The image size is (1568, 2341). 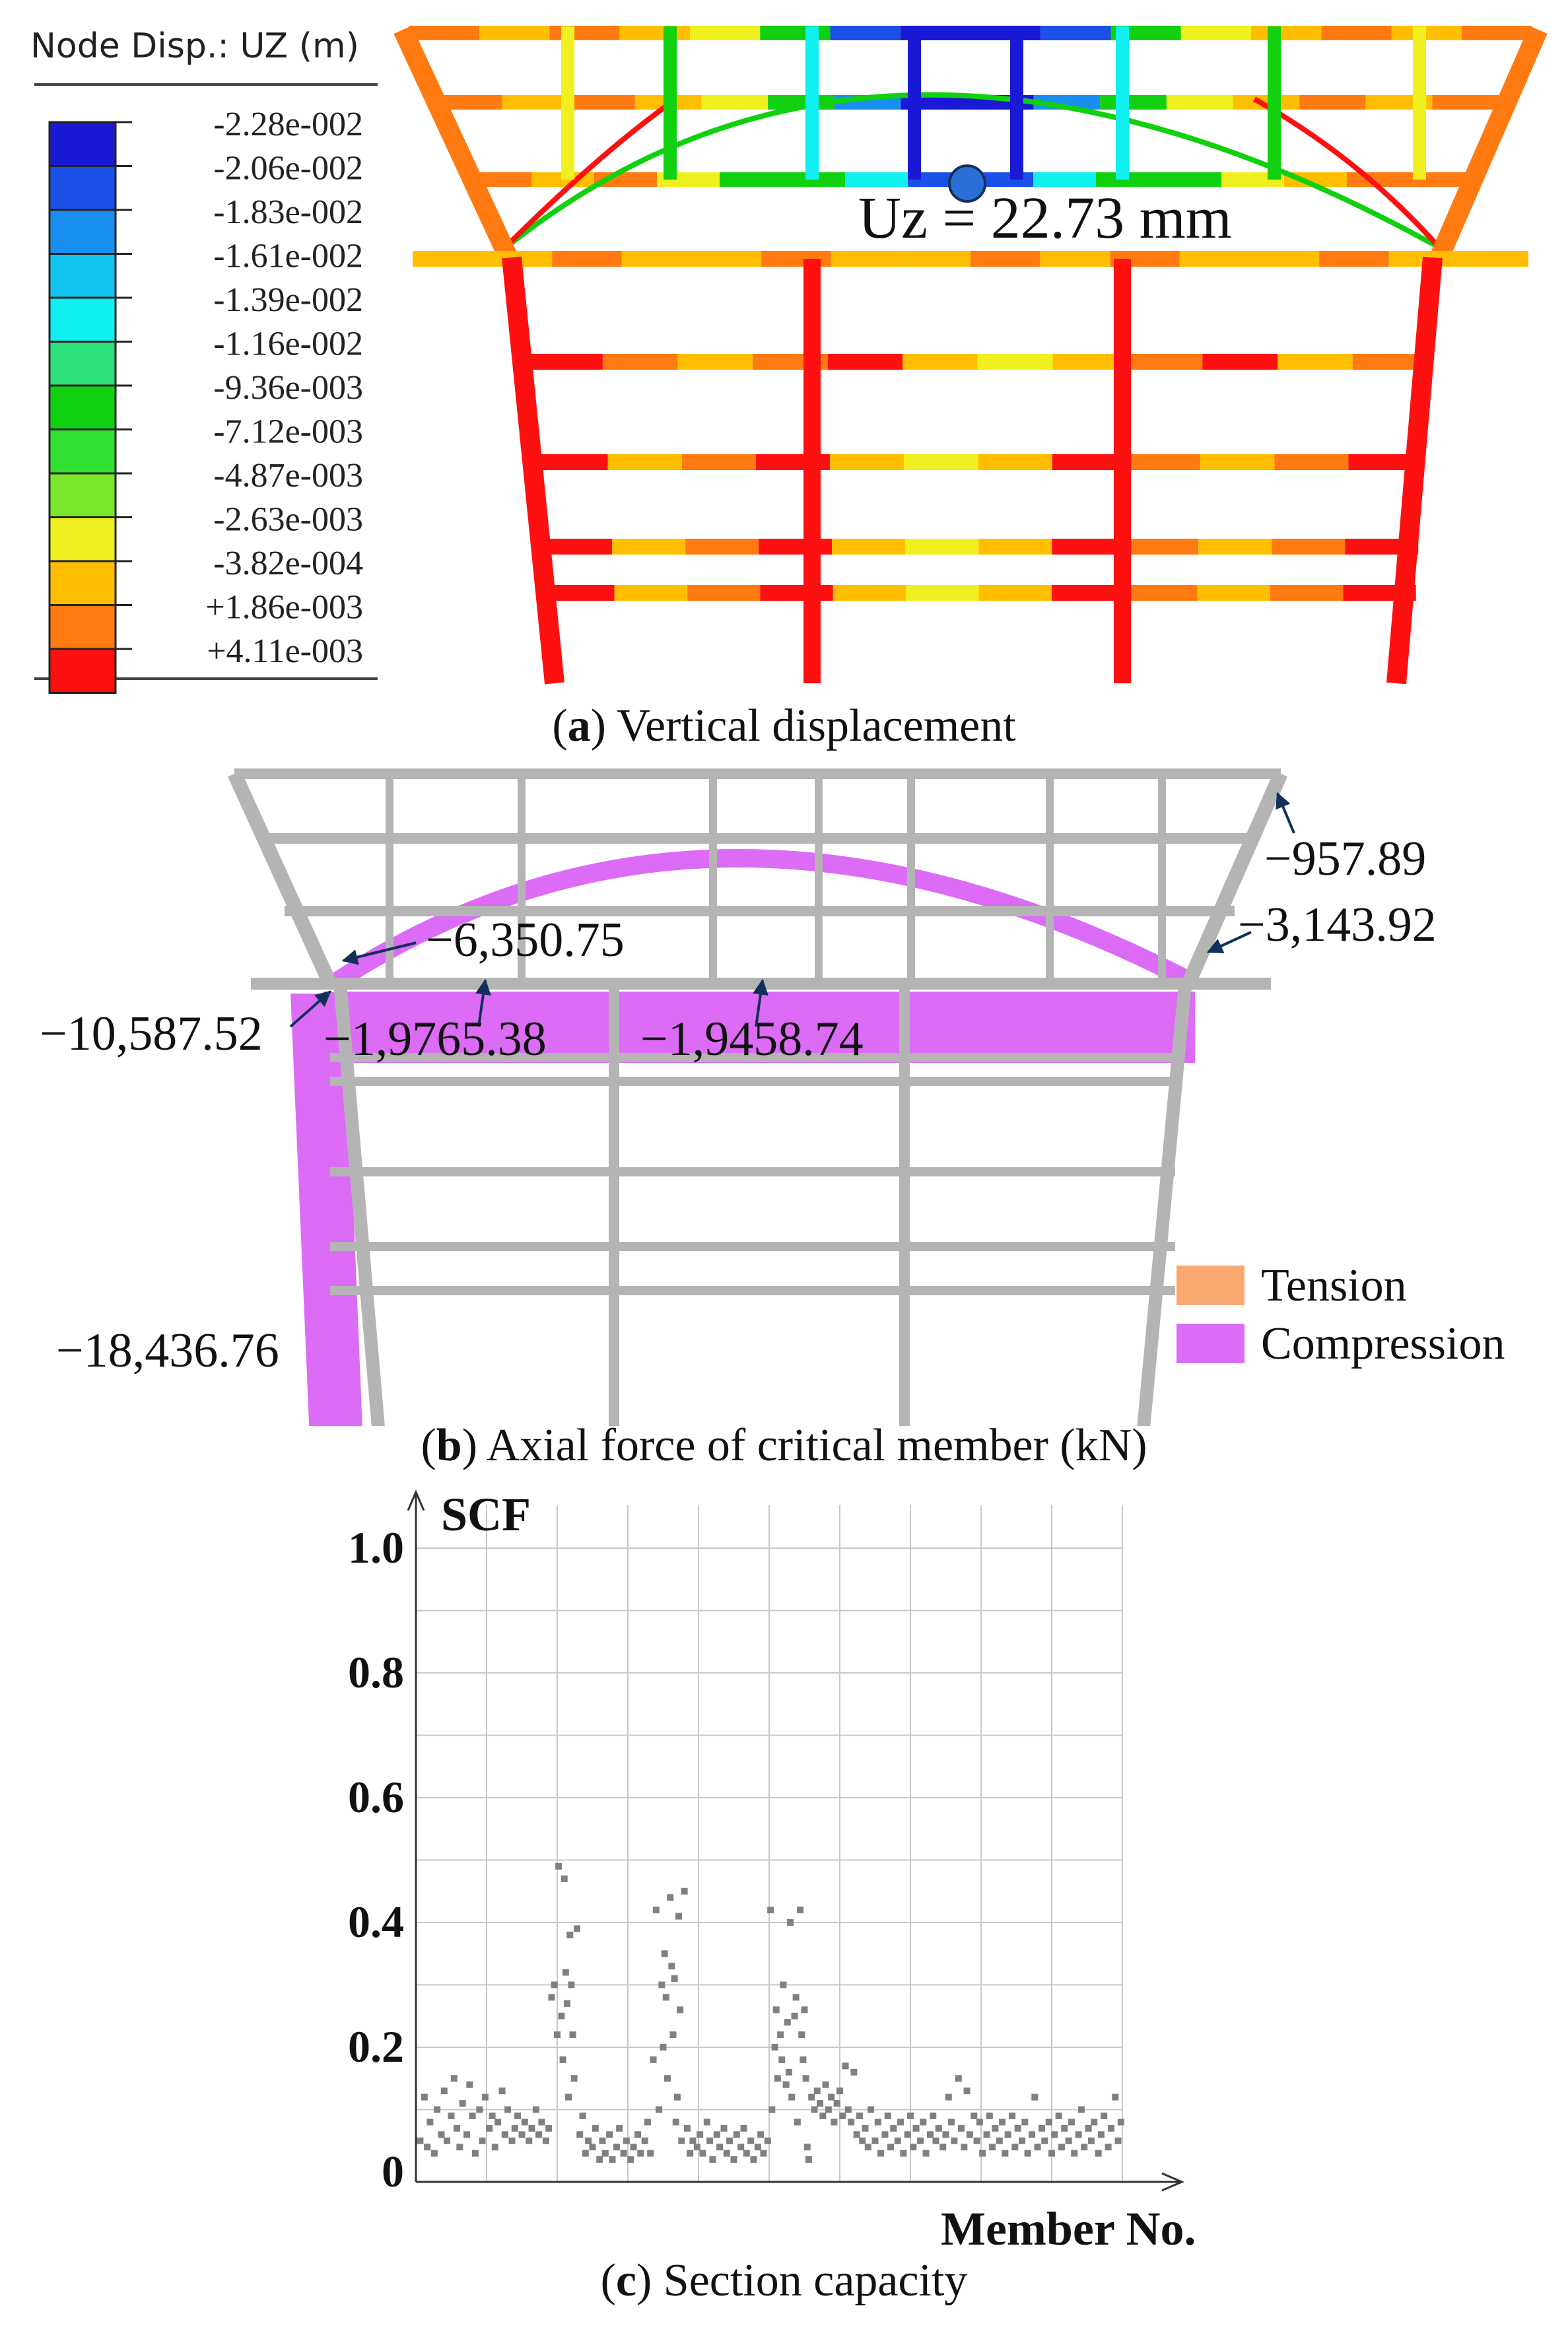 I want to click on legend-label: -2.28e-002, so click(x=288, y=125).